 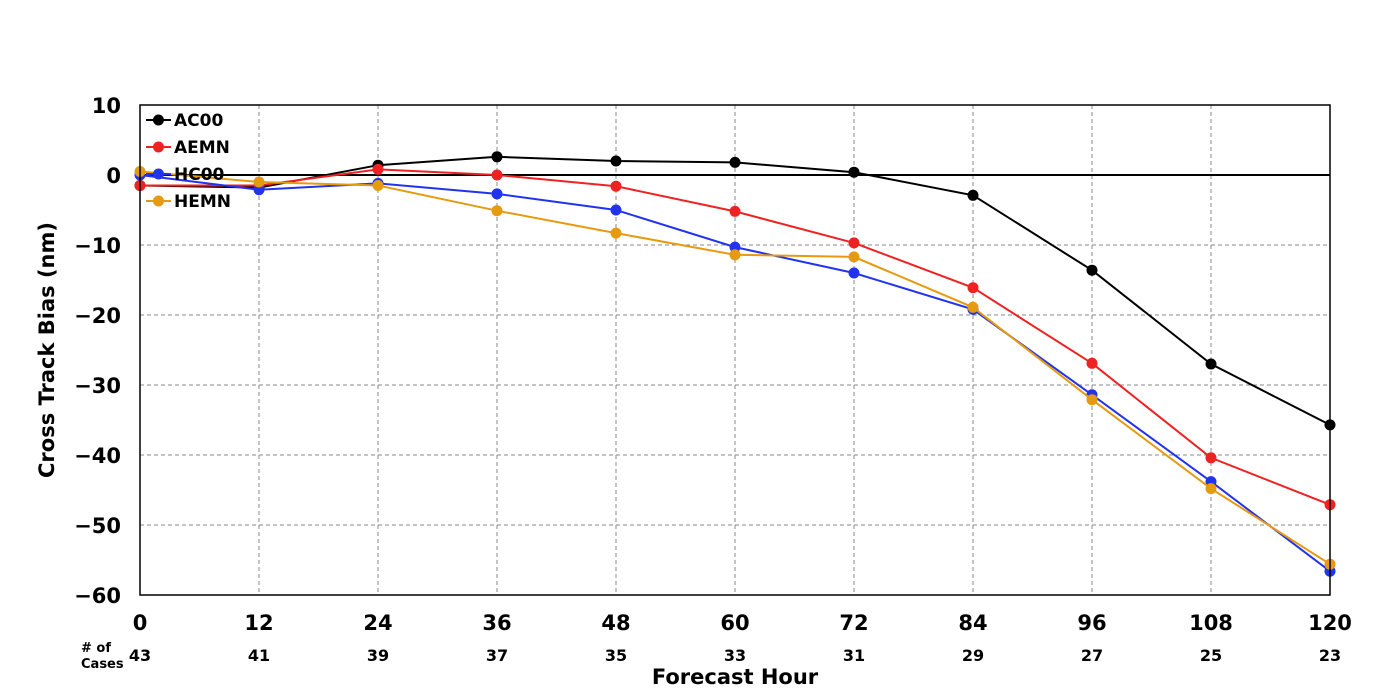 I want to click on x-tick-label: 60, so click(x=734, y=623).